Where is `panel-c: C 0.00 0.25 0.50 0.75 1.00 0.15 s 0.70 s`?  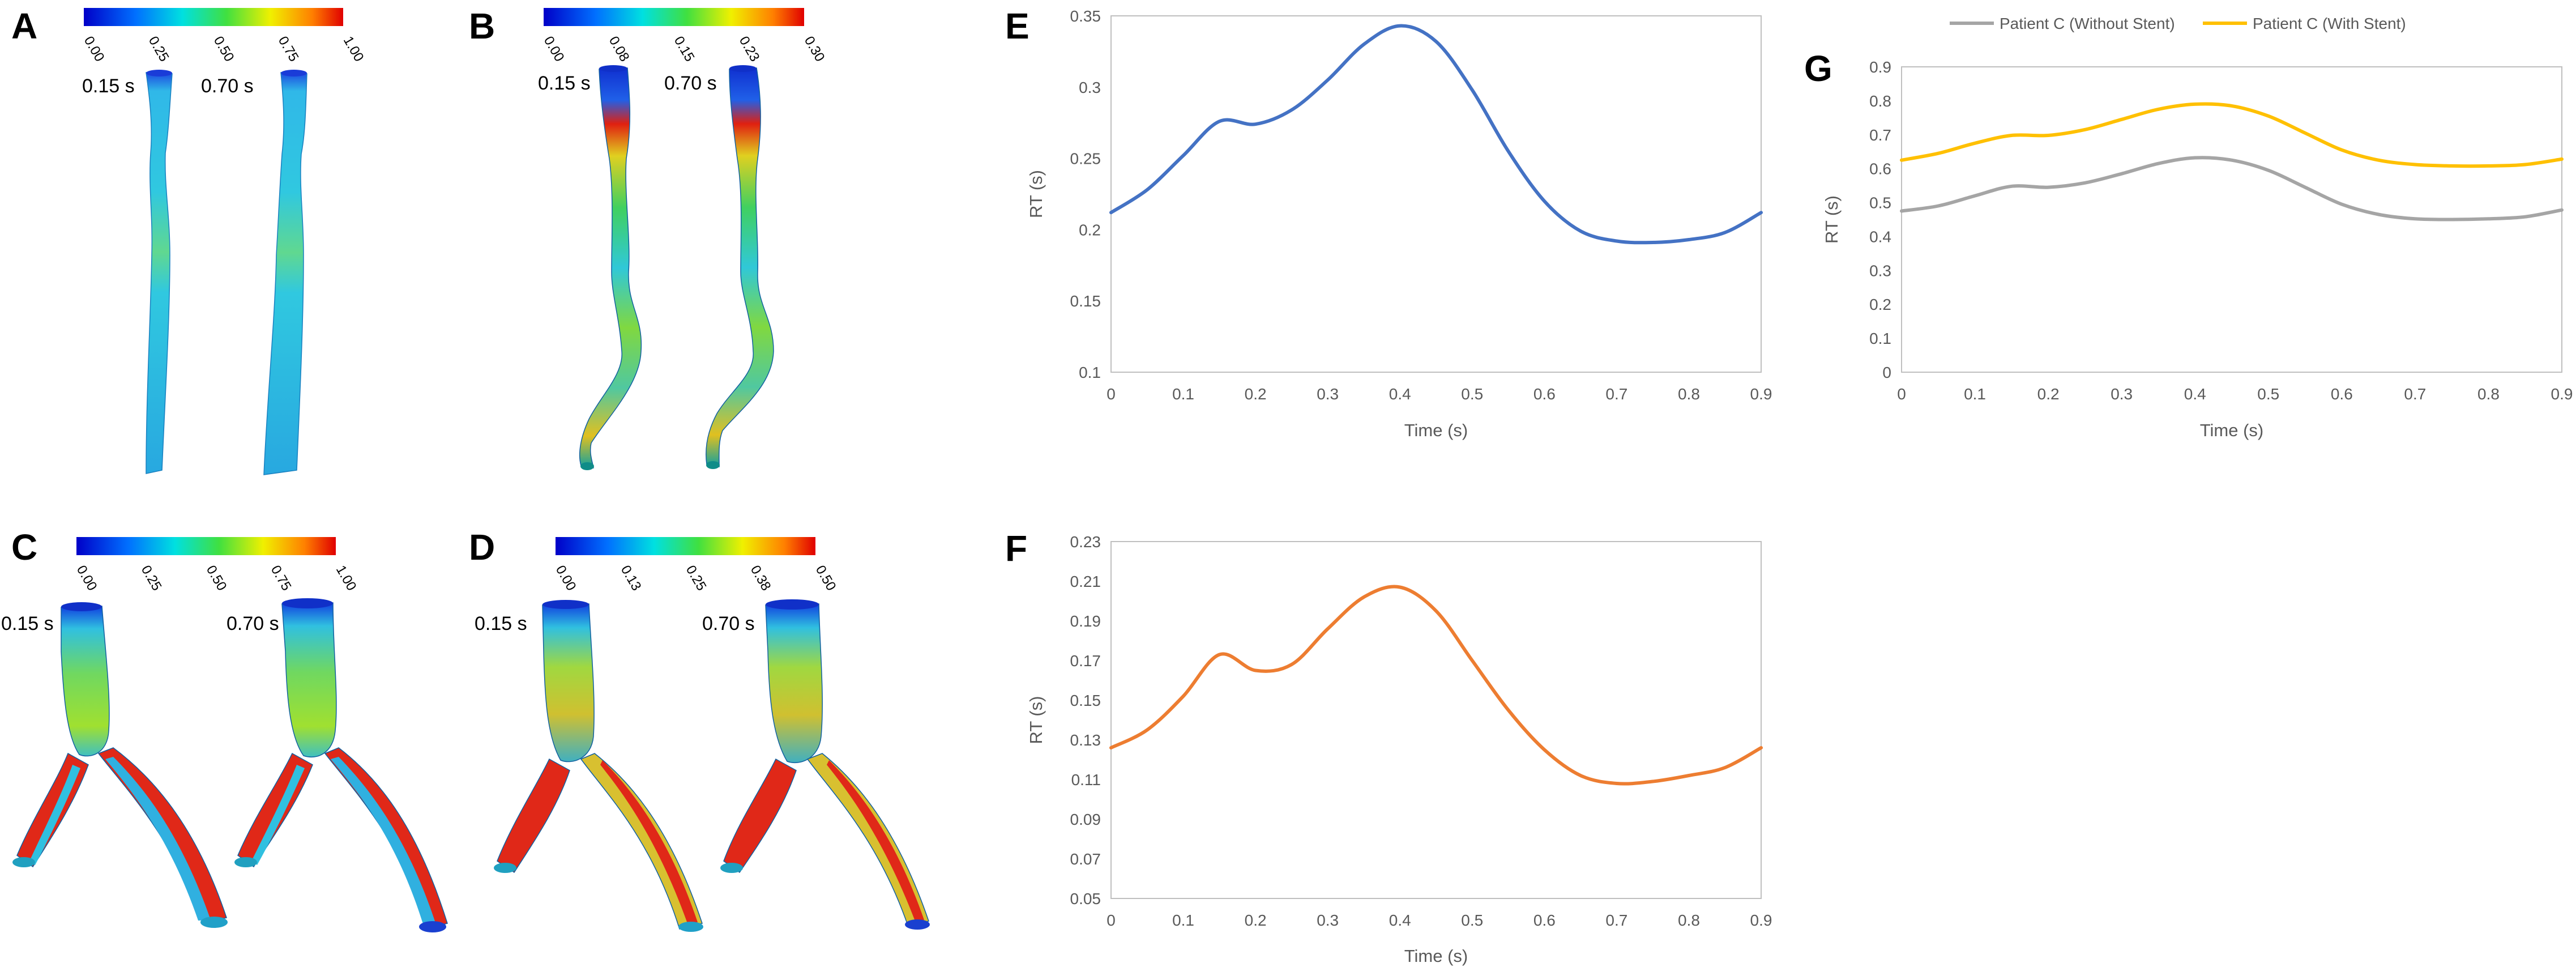
panel-c: C 0.00 0.25 0.50 0.75 1.00 0.15 s 0.70 s is located at coordinates (224, 729).